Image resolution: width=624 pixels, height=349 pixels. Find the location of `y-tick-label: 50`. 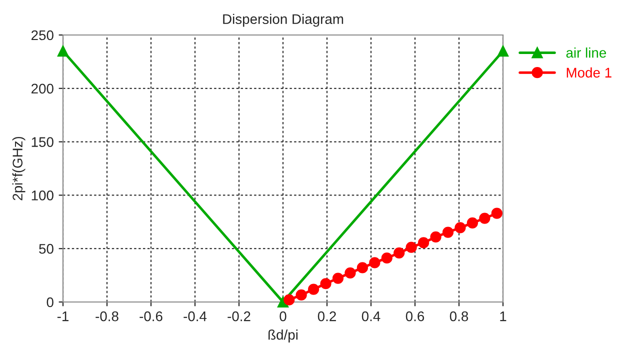

y-tick-label: 50 is located at coordinates (46, 249).